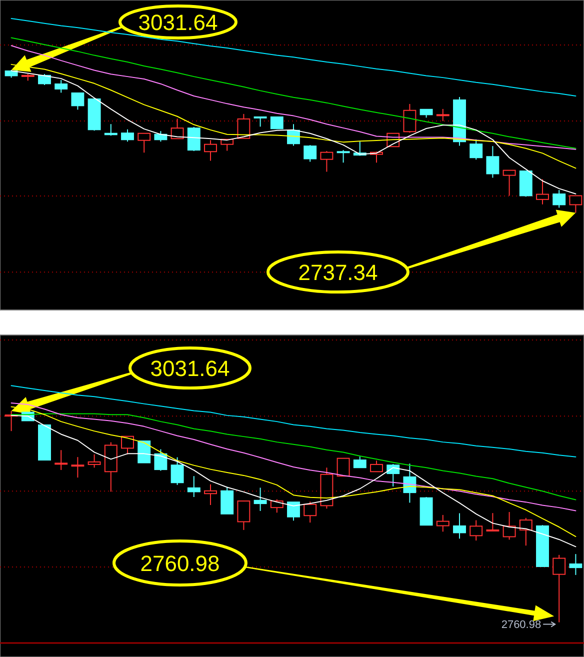 The image size is (584, 657). I want to click on text: 2737.34, so click(338, 272).